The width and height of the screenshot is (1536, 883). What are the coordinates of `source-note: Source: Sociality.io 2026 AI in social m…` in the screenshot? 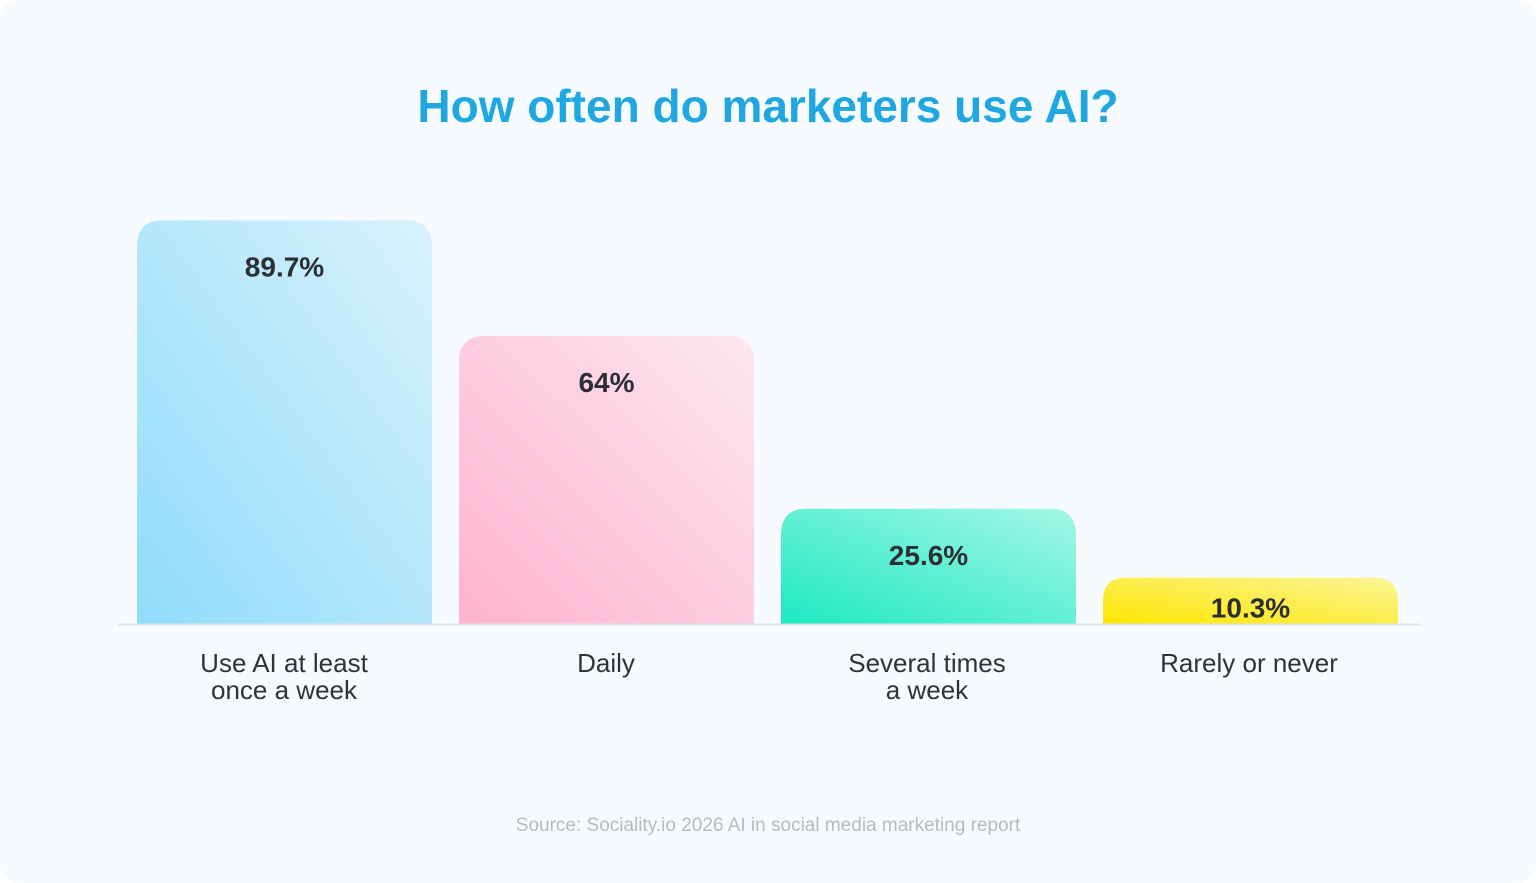 It's located at (768, 825).